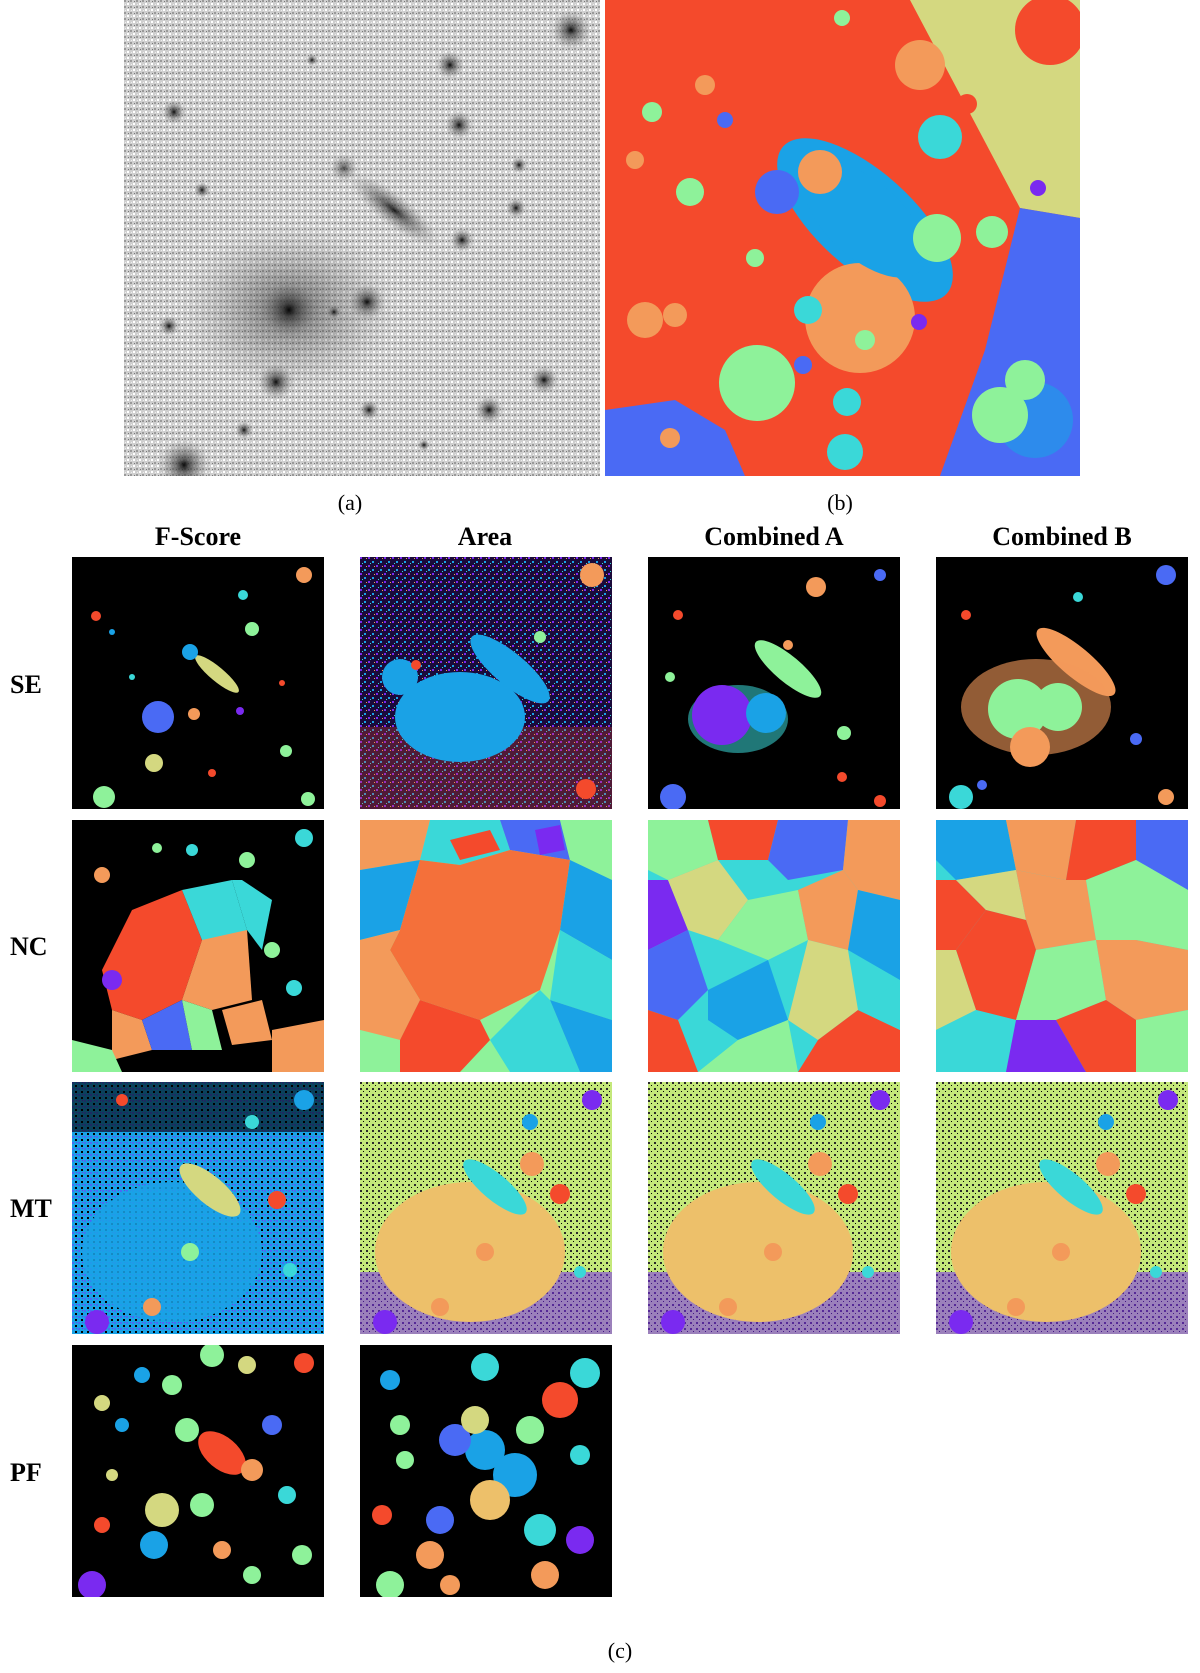  Describe the element at coordinates (1062, 946) in the screenshot. I see `nc-combined-b-panel` at that location.